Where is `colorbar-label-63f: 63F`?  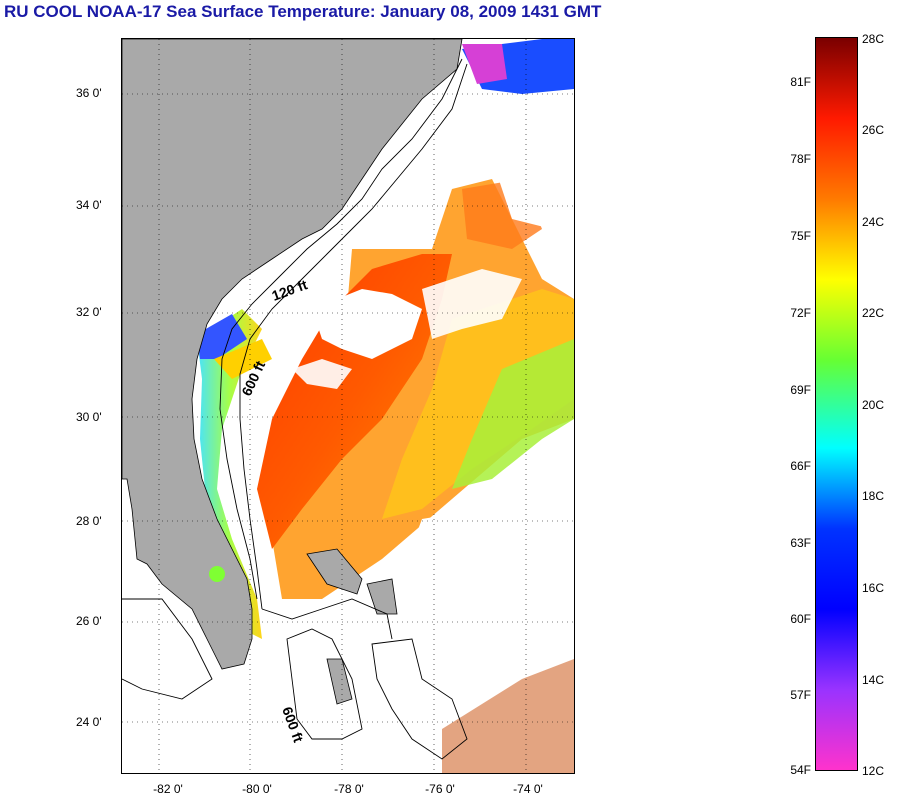
colorbar-label-63f: 63F is located at coordinates (800, 543).